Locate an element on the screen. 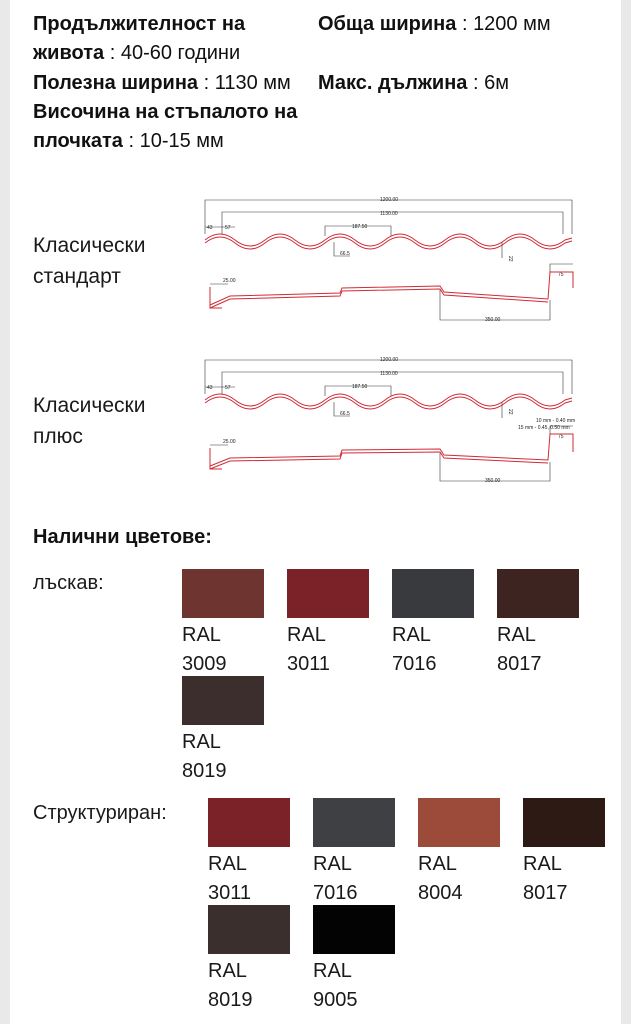 This screenshot has width=631, height=1024. colors-heading: Налични цветове: is located at coordinates (122, 537).